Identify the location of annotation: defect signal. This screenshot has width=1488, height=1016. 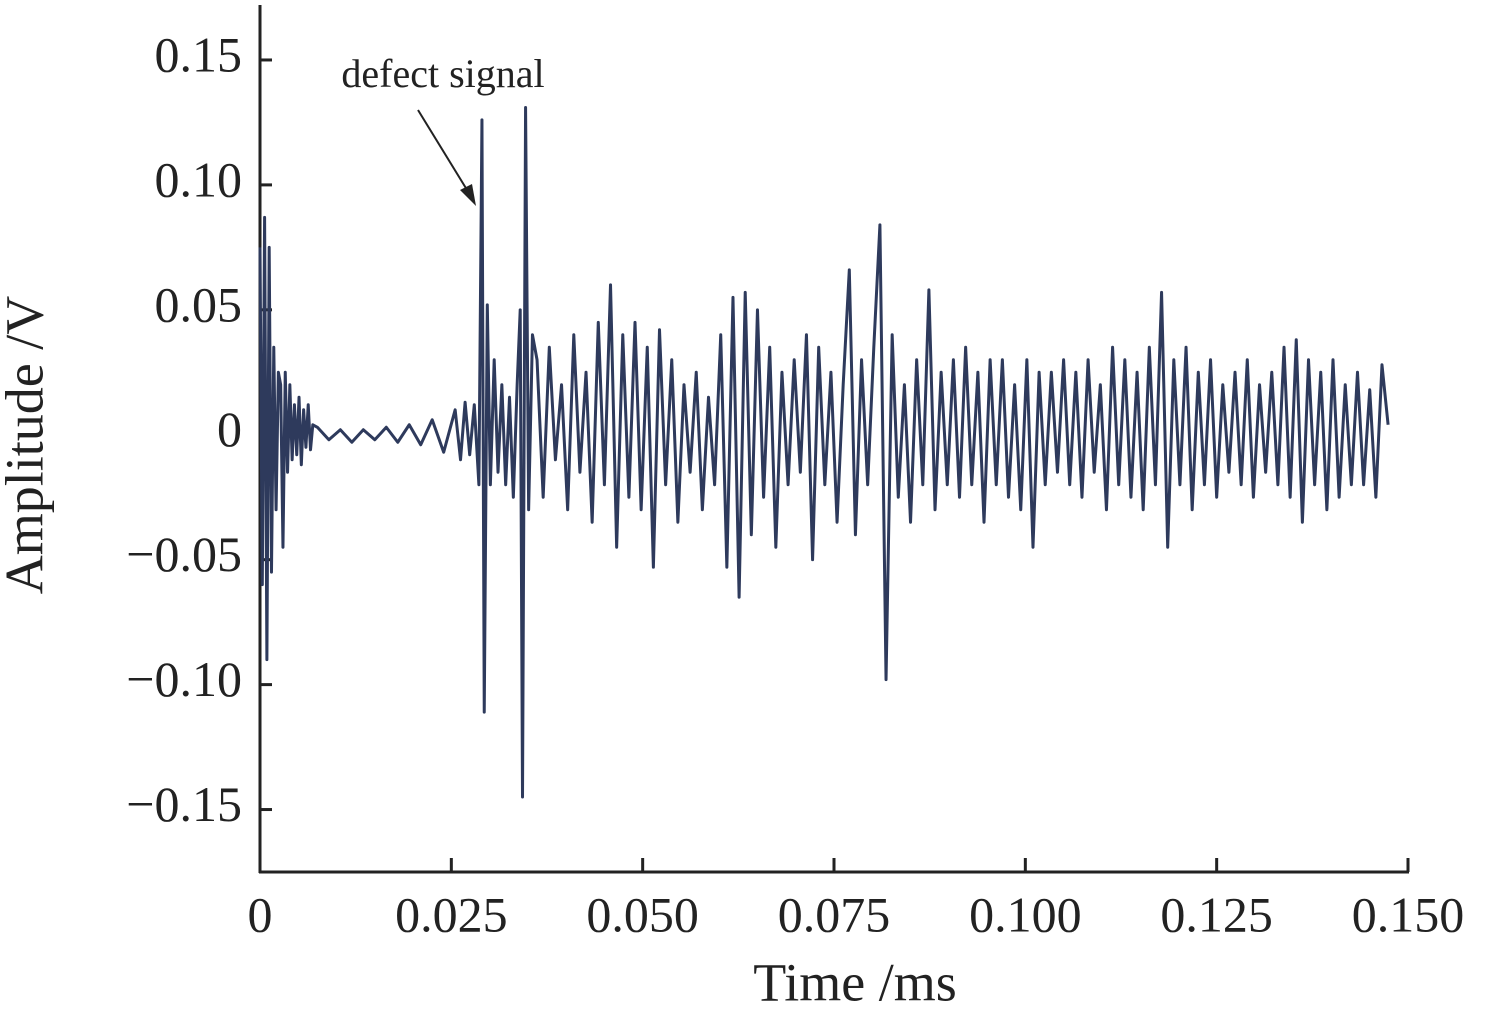
(442, 73).